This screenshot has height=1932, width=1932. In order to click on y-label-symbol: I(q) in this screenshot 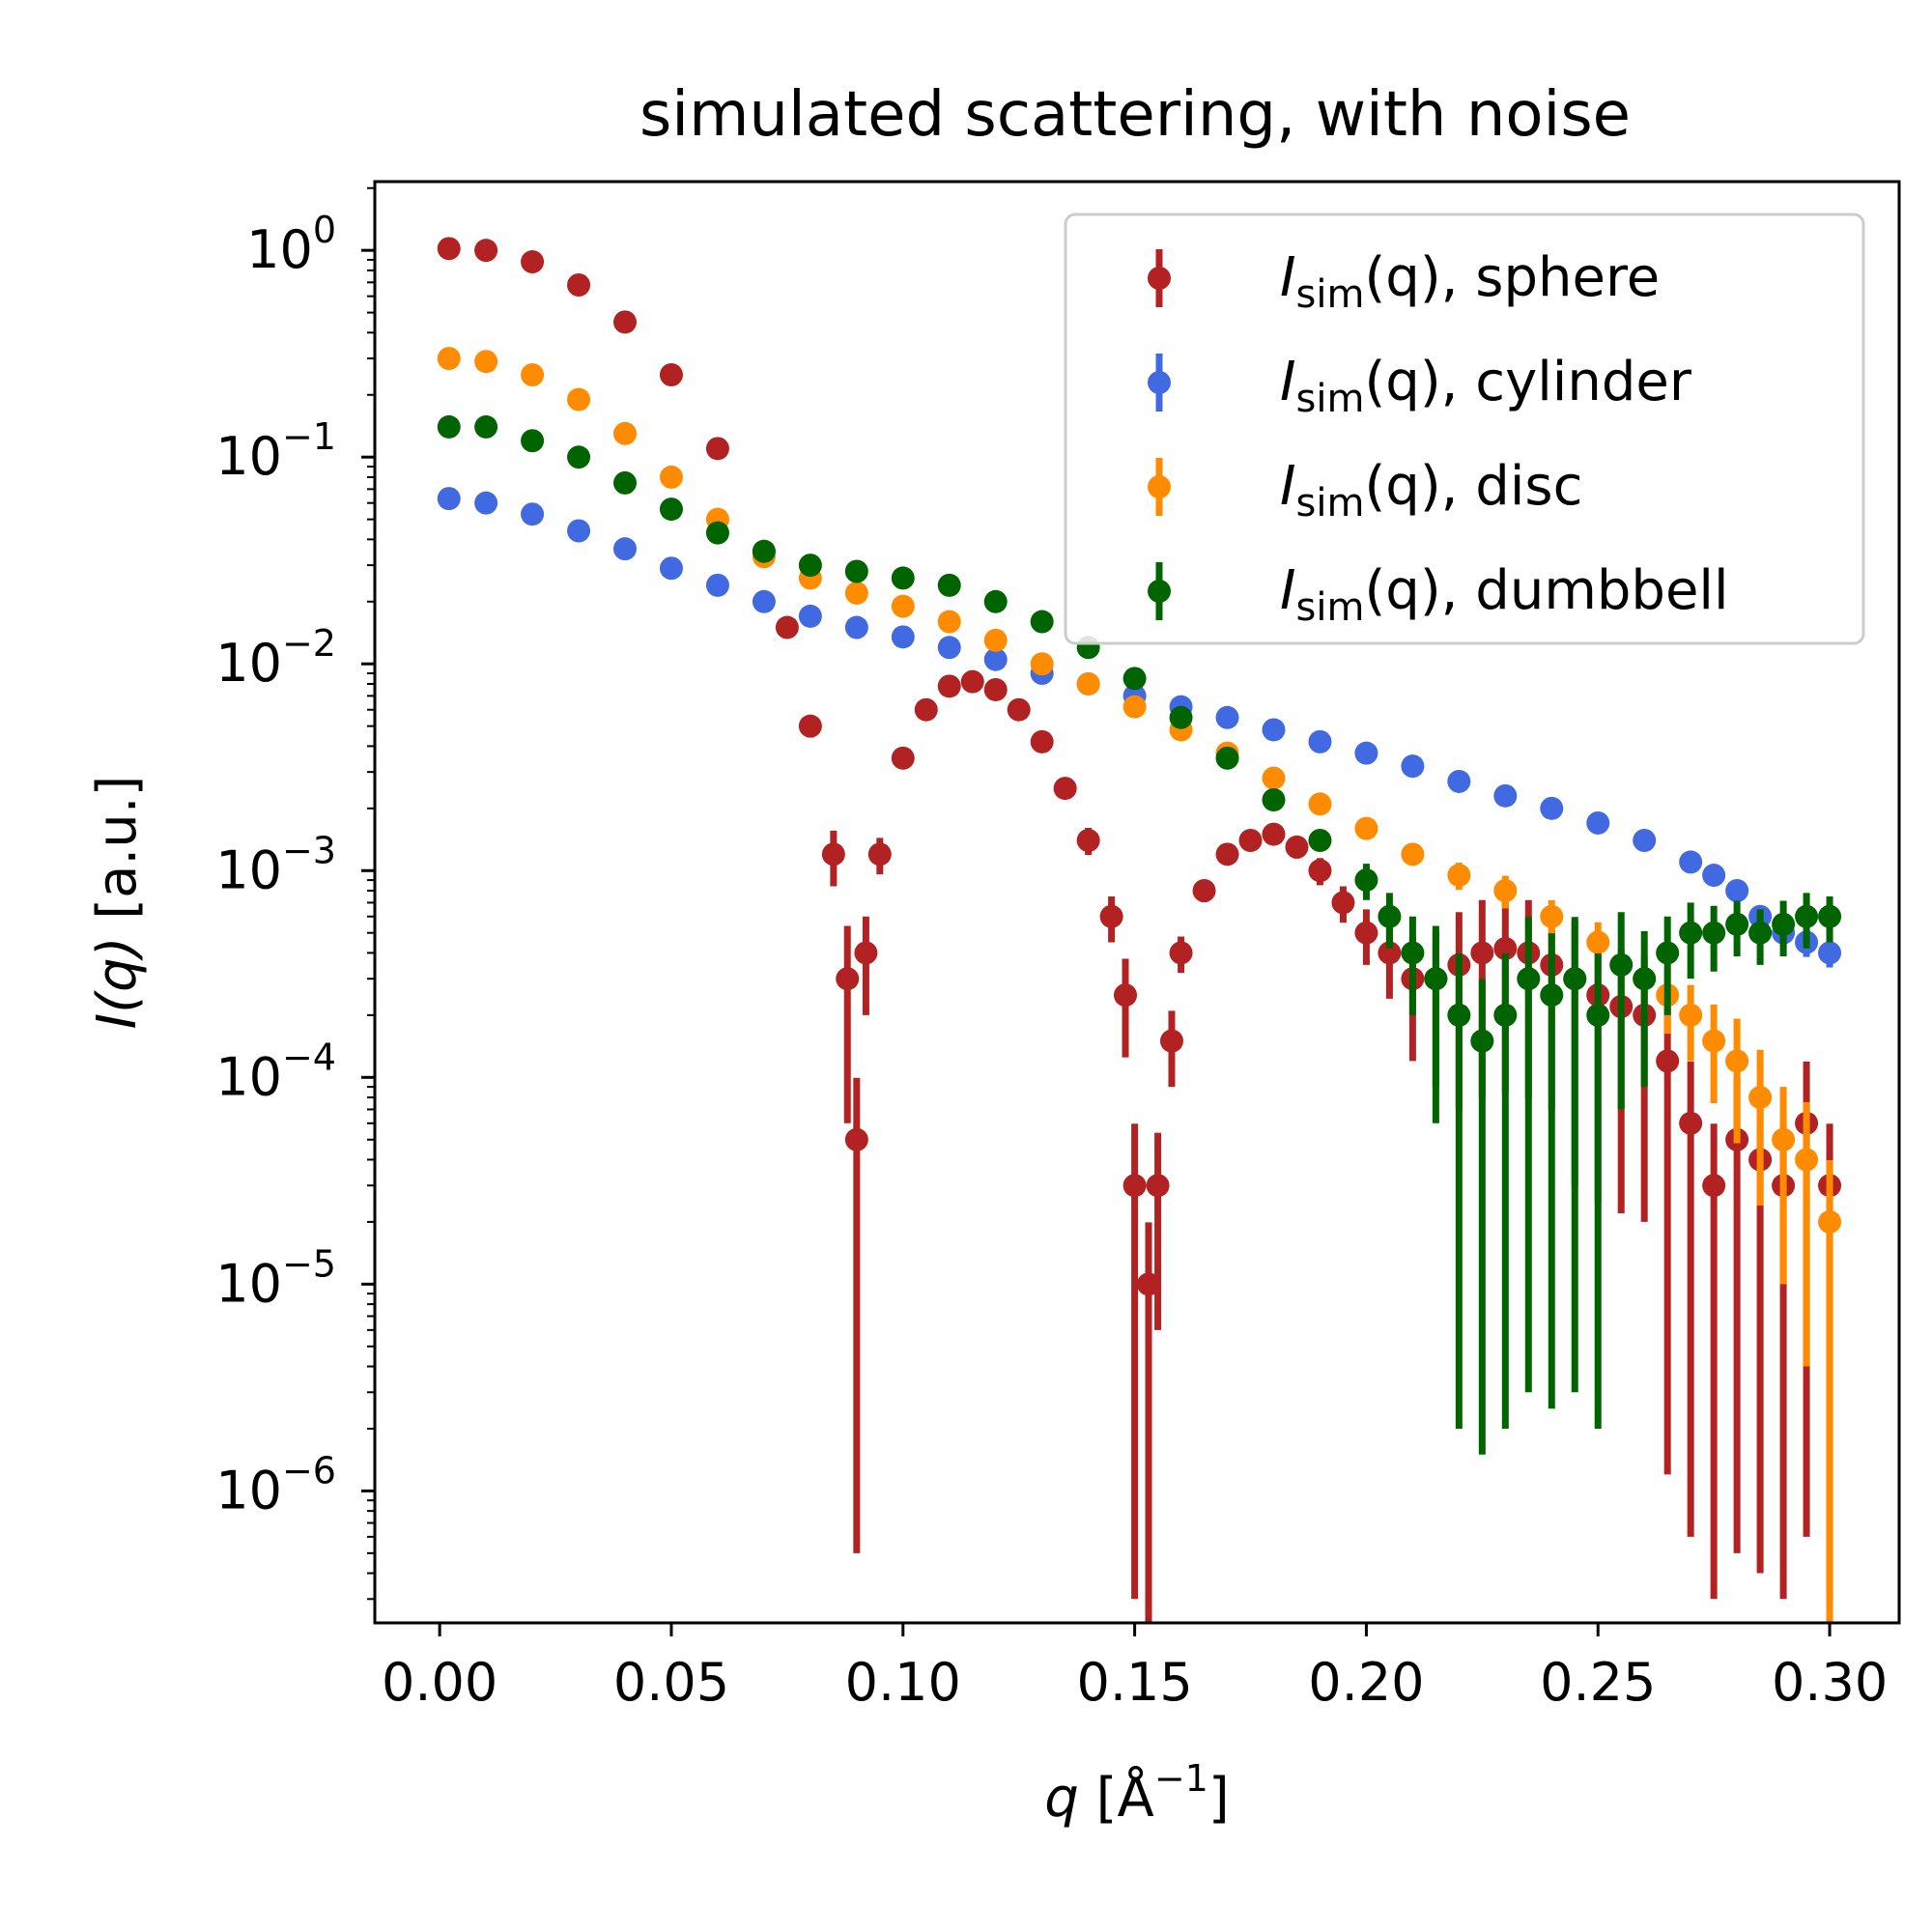, I will do `click(117, 983)`.